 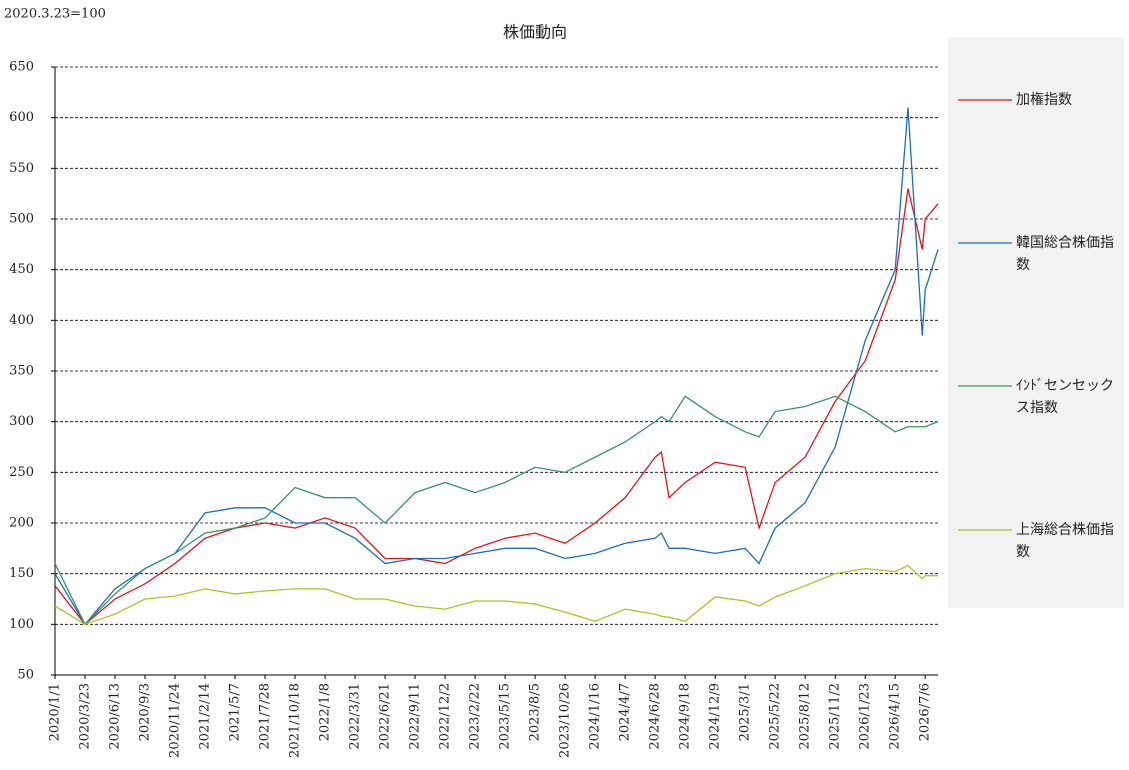 I want to click on y-tick-label: 350, so click(x=21, y=371).